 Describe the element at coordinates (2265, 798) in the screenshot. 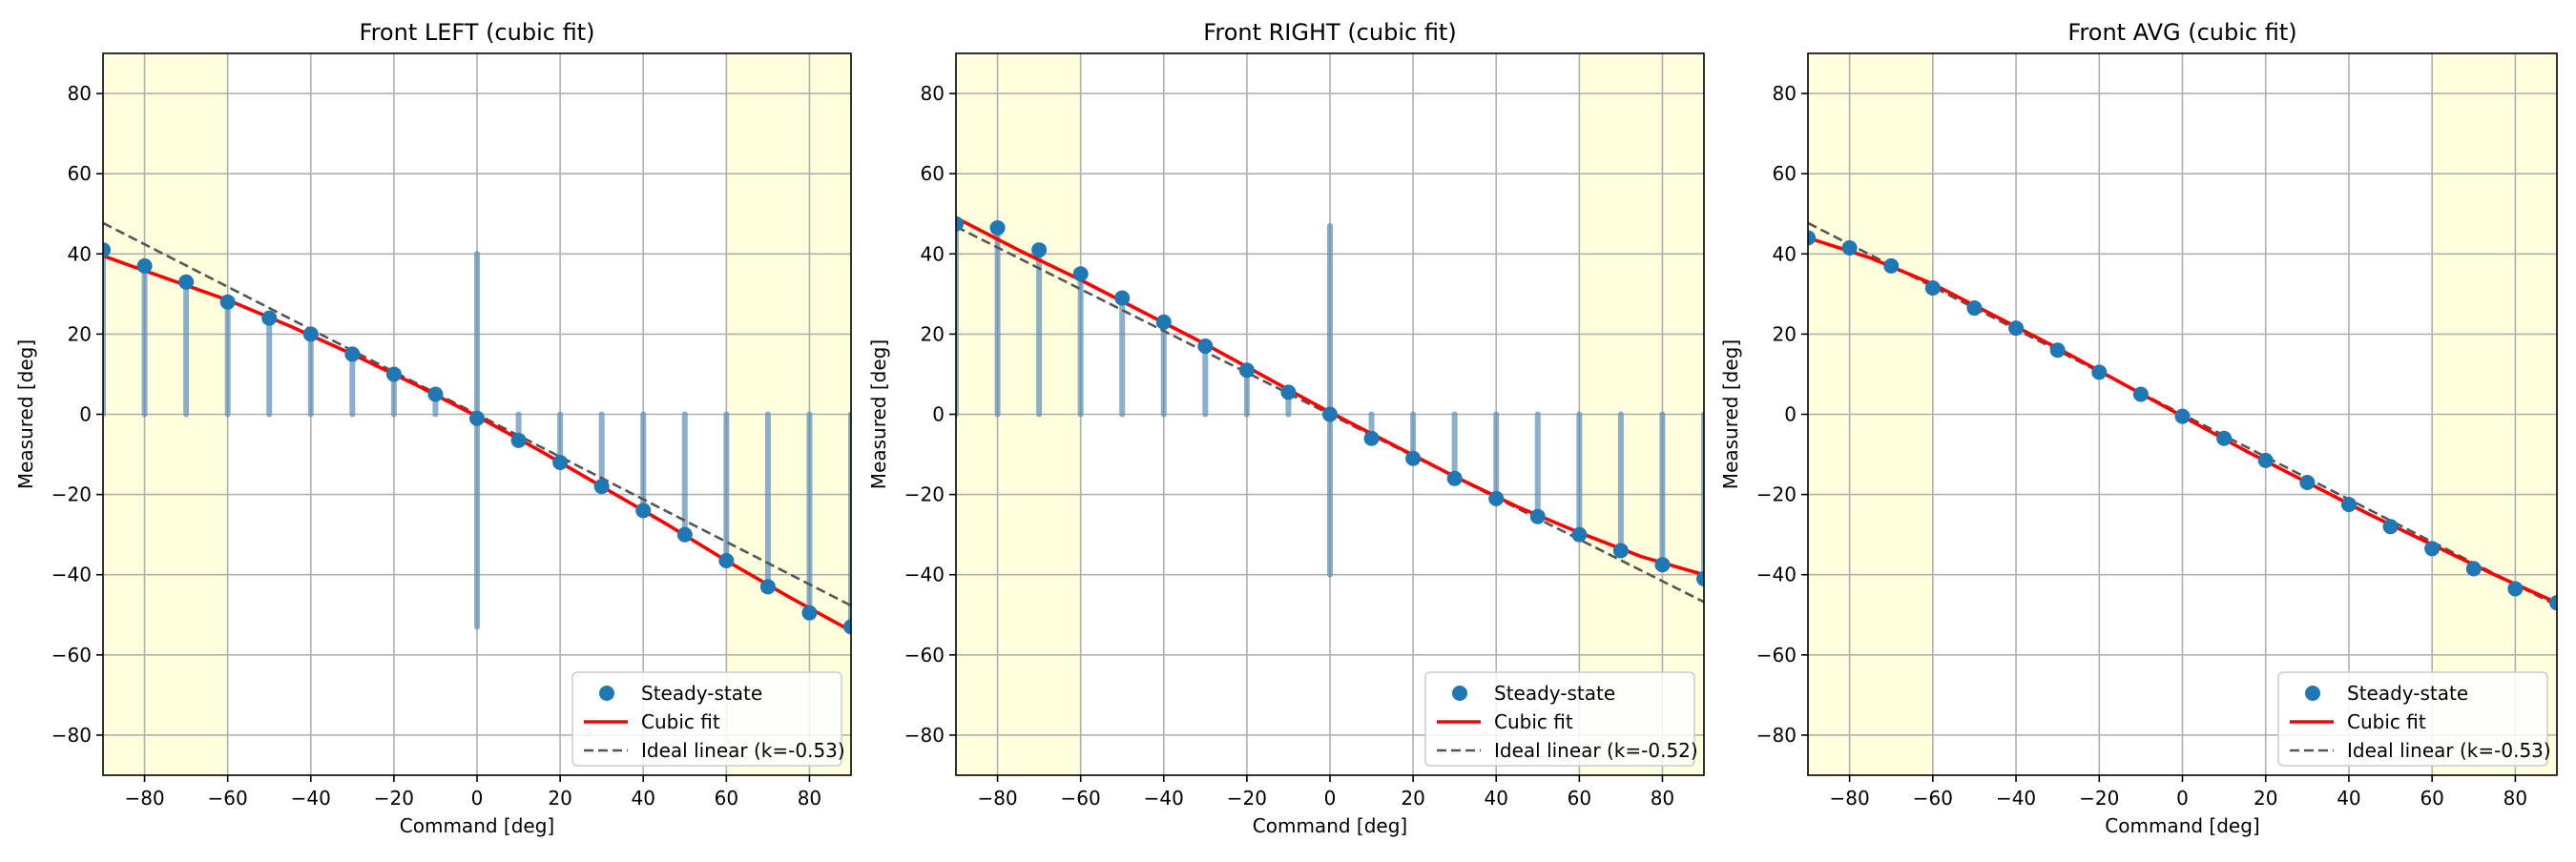

I see `x-tick-label: 20` at that location.